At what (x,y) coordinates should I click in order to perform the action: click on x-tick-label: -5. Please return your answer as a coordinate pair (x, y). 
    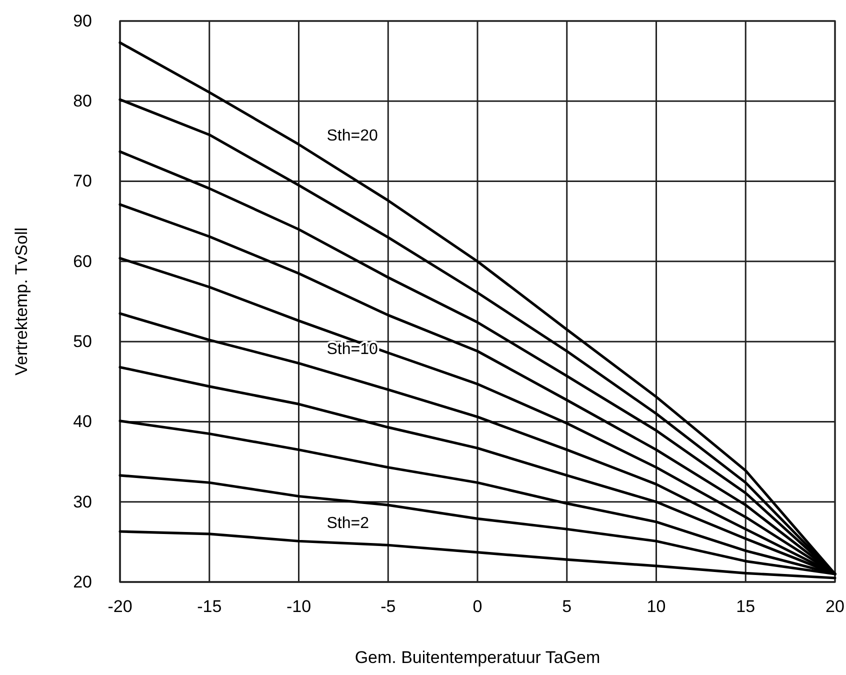
    Looking at the image, I should click on (388, 606).